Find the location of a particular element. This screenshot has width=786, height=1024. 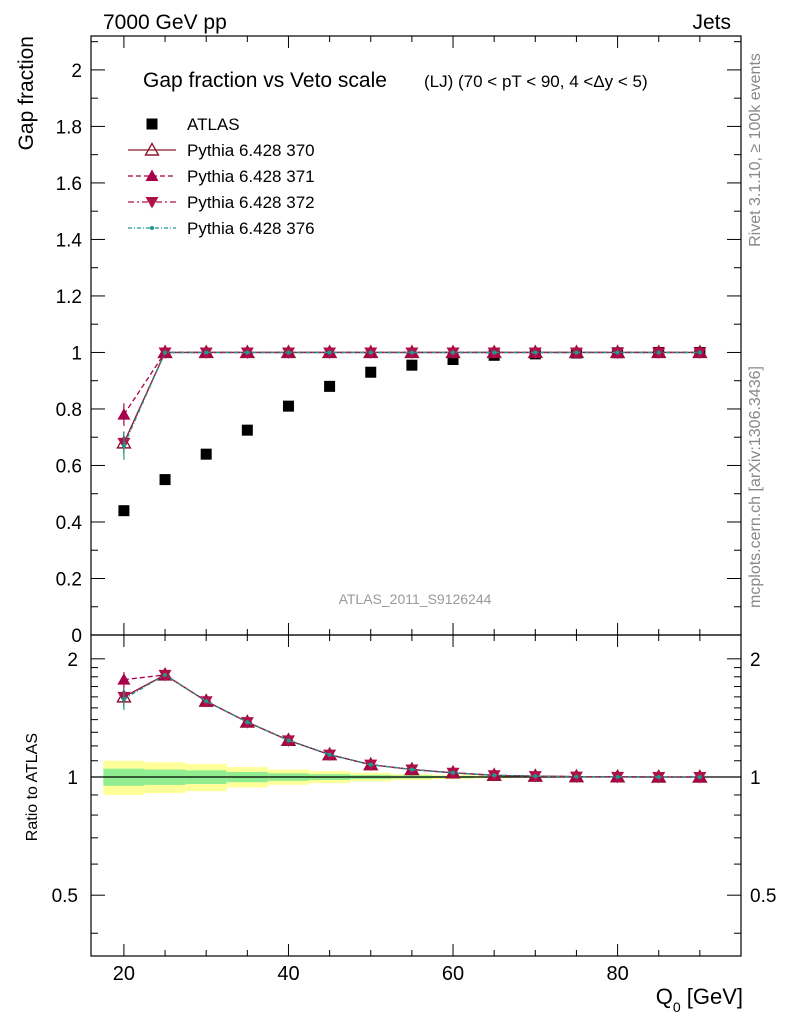

ratio-tick-label-right: 0.5 is located at coordinates (763, 896).